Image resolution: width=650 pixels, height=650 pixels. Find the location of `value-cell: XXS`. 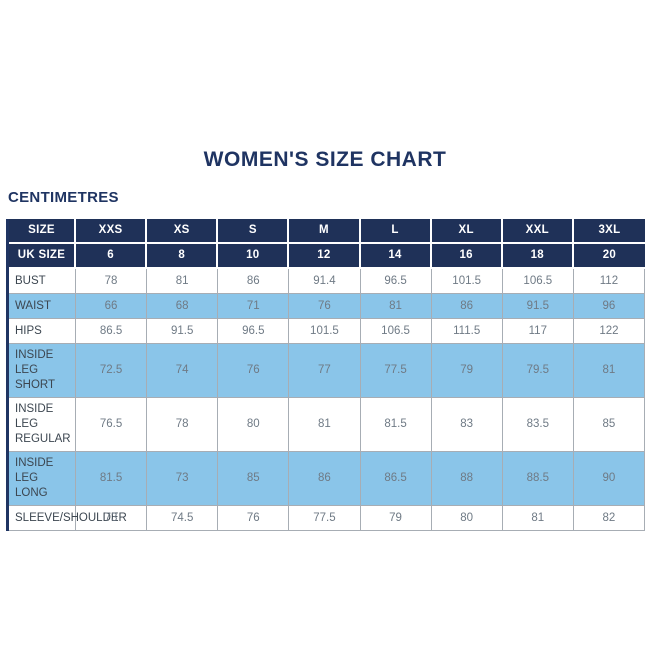

value-cell: XXS is located at coordinates (112, 231).